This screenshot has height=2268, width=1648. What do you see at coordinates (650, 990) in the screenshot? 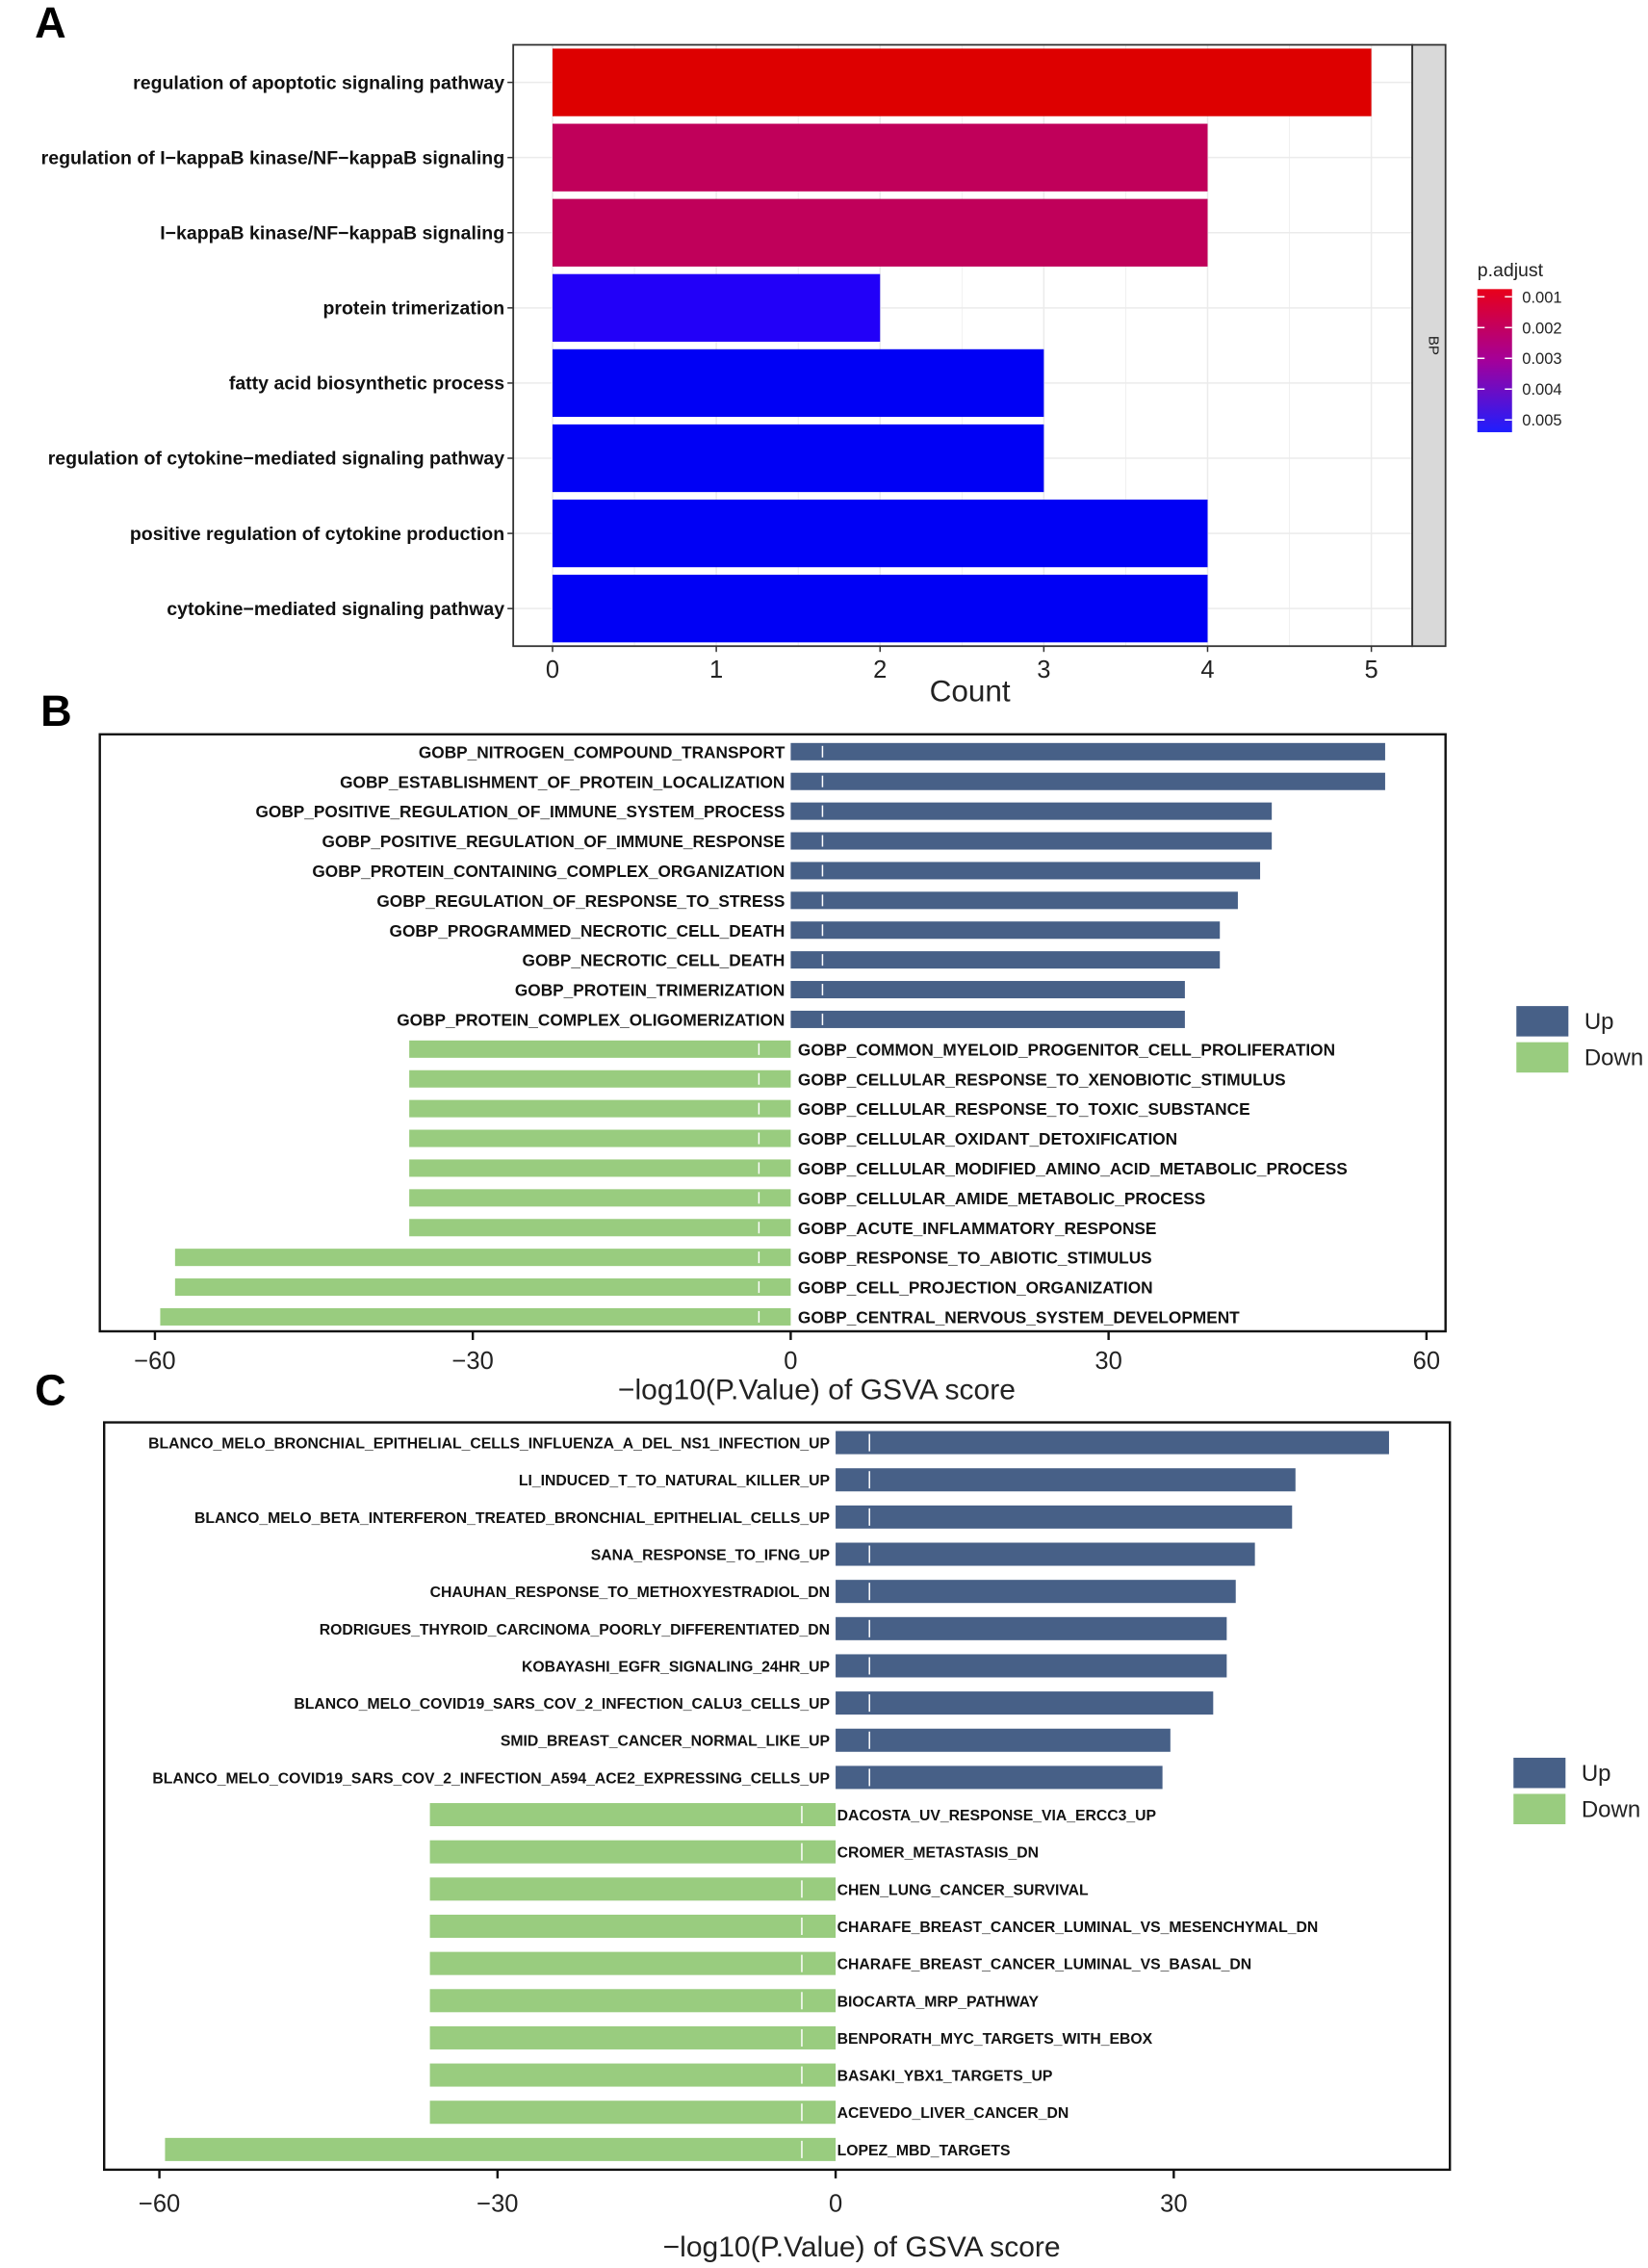
I see `category-label: GOBP_PROTEIN_TRIMERIZATION` at bounding box center [650, 990].